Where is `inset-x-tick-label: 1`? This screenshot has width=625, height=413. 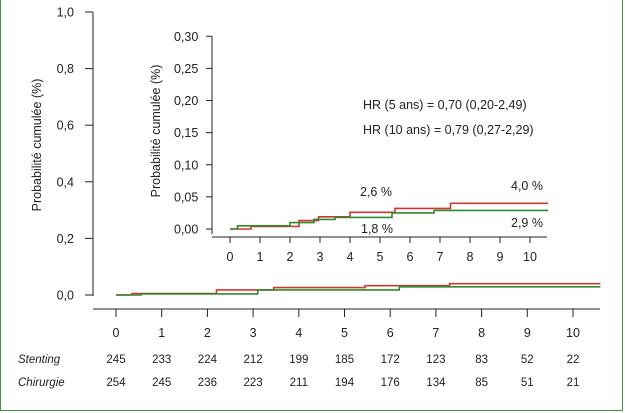 inset-x-tick-label: 1 is located at coordinates (260, 257).